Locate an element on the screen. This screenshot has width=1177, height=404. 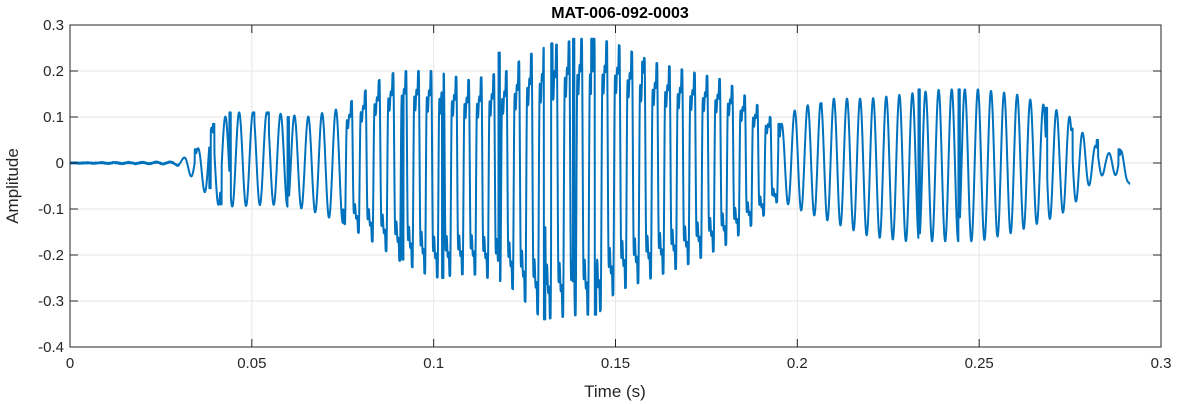
y-axis-label: Amplitude is located at coordinates (12, 186).